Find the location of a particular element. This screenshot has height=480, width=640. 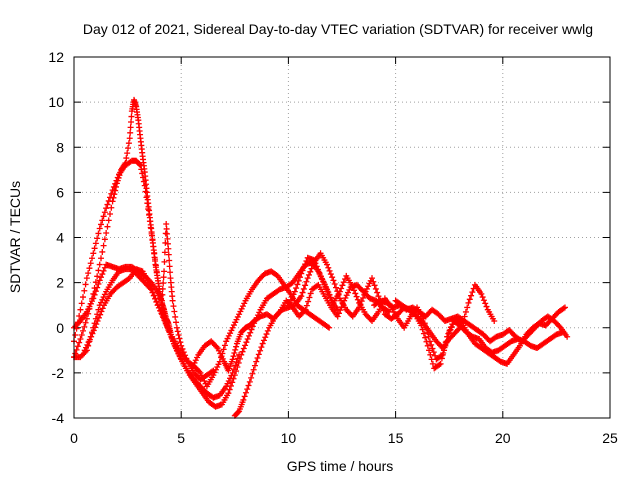

x-tick-label: 20 is located at coordinates (503, 438).